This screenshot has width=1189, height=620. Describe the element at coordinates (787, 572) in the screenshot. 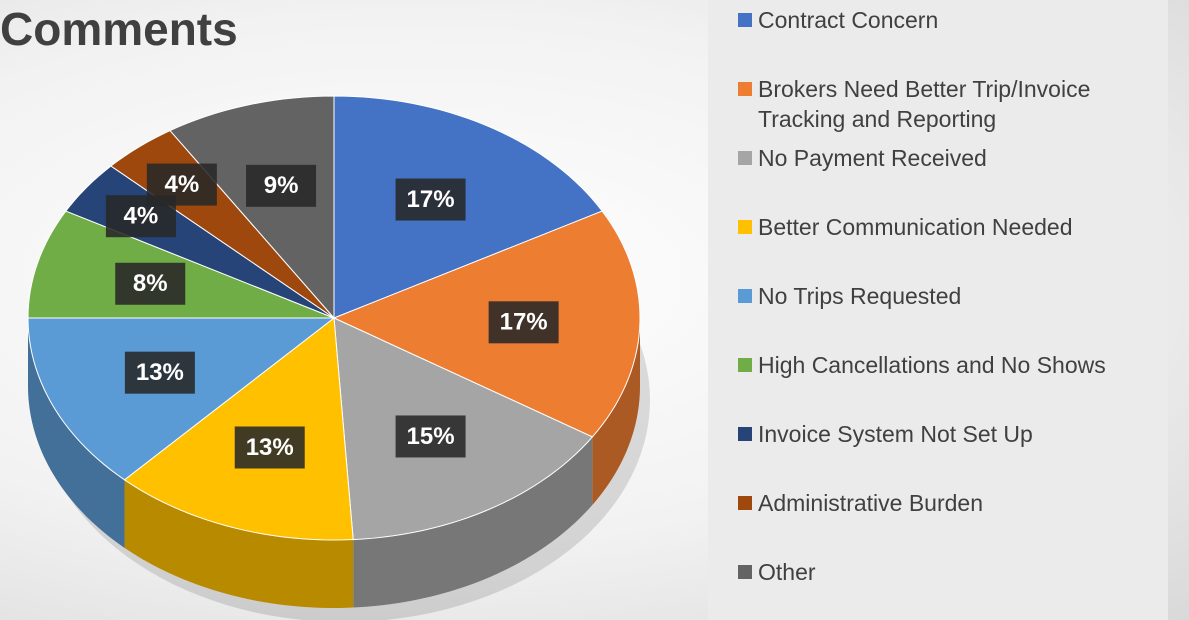

I see `legend-label: Other` at that location.